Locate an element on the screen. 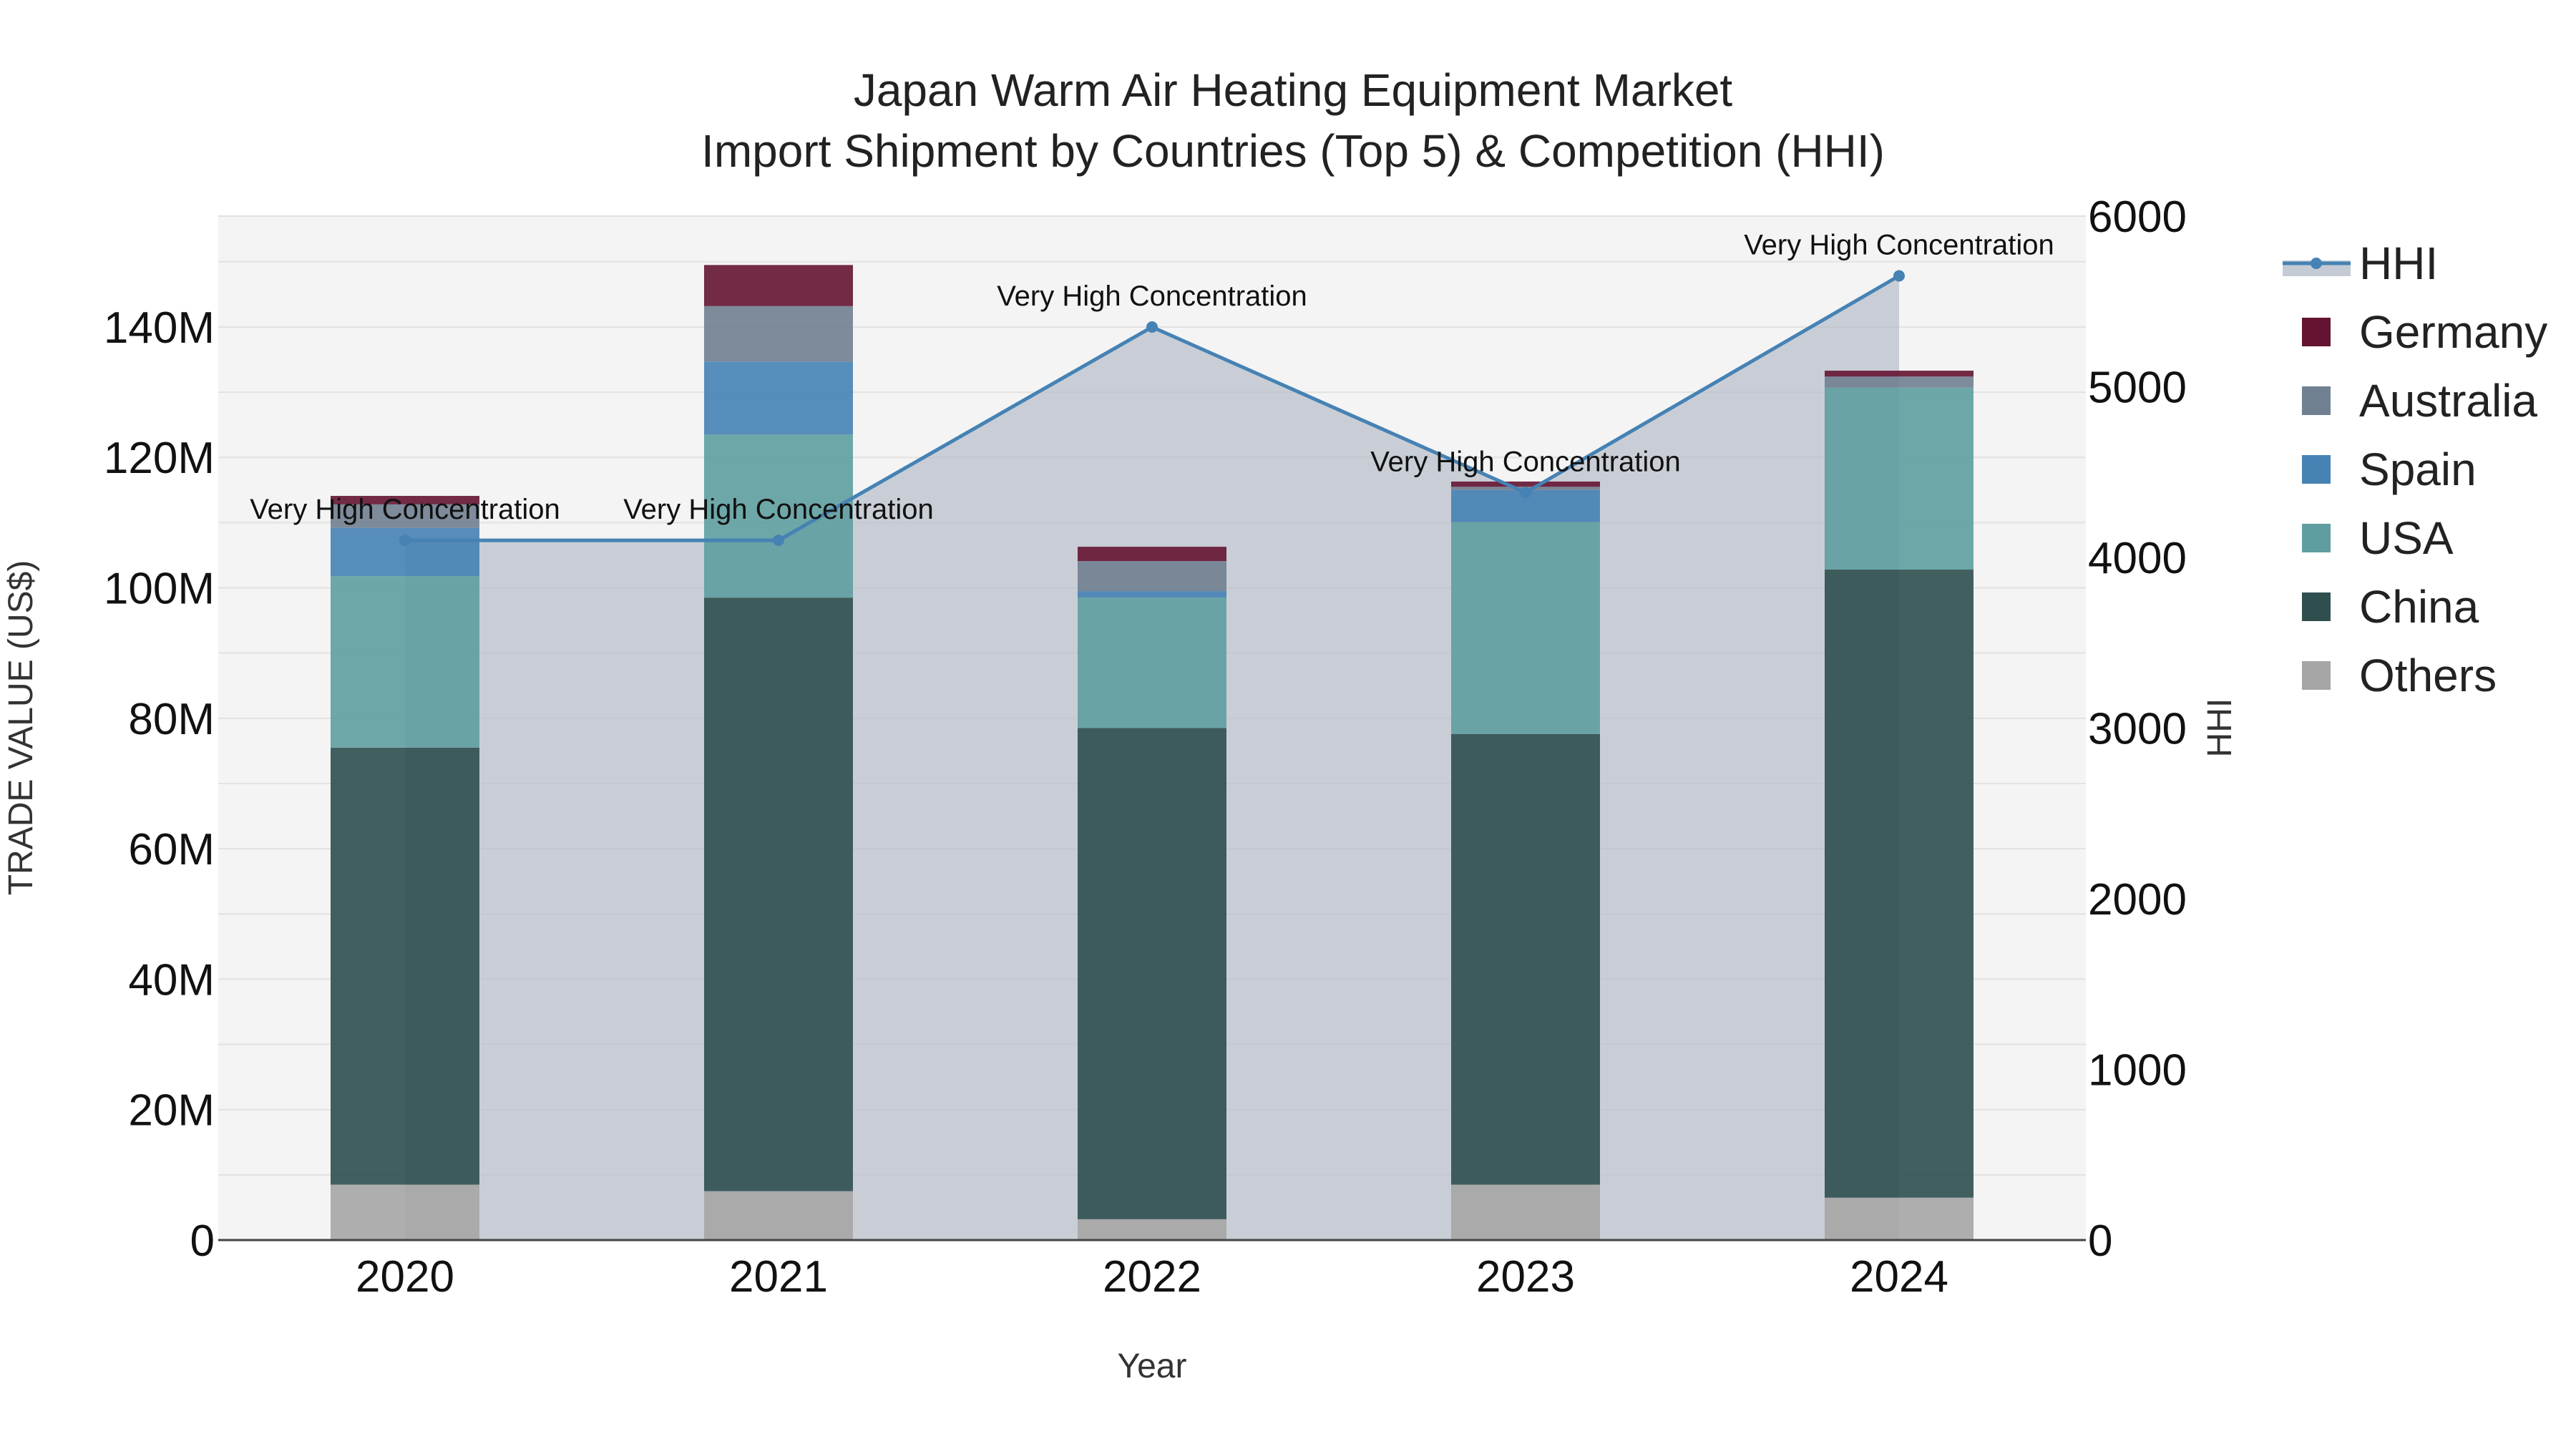 The height and width of the screenshot is (1449, 2576). legend-swatch-australia is located at coordinates (2316, 400).